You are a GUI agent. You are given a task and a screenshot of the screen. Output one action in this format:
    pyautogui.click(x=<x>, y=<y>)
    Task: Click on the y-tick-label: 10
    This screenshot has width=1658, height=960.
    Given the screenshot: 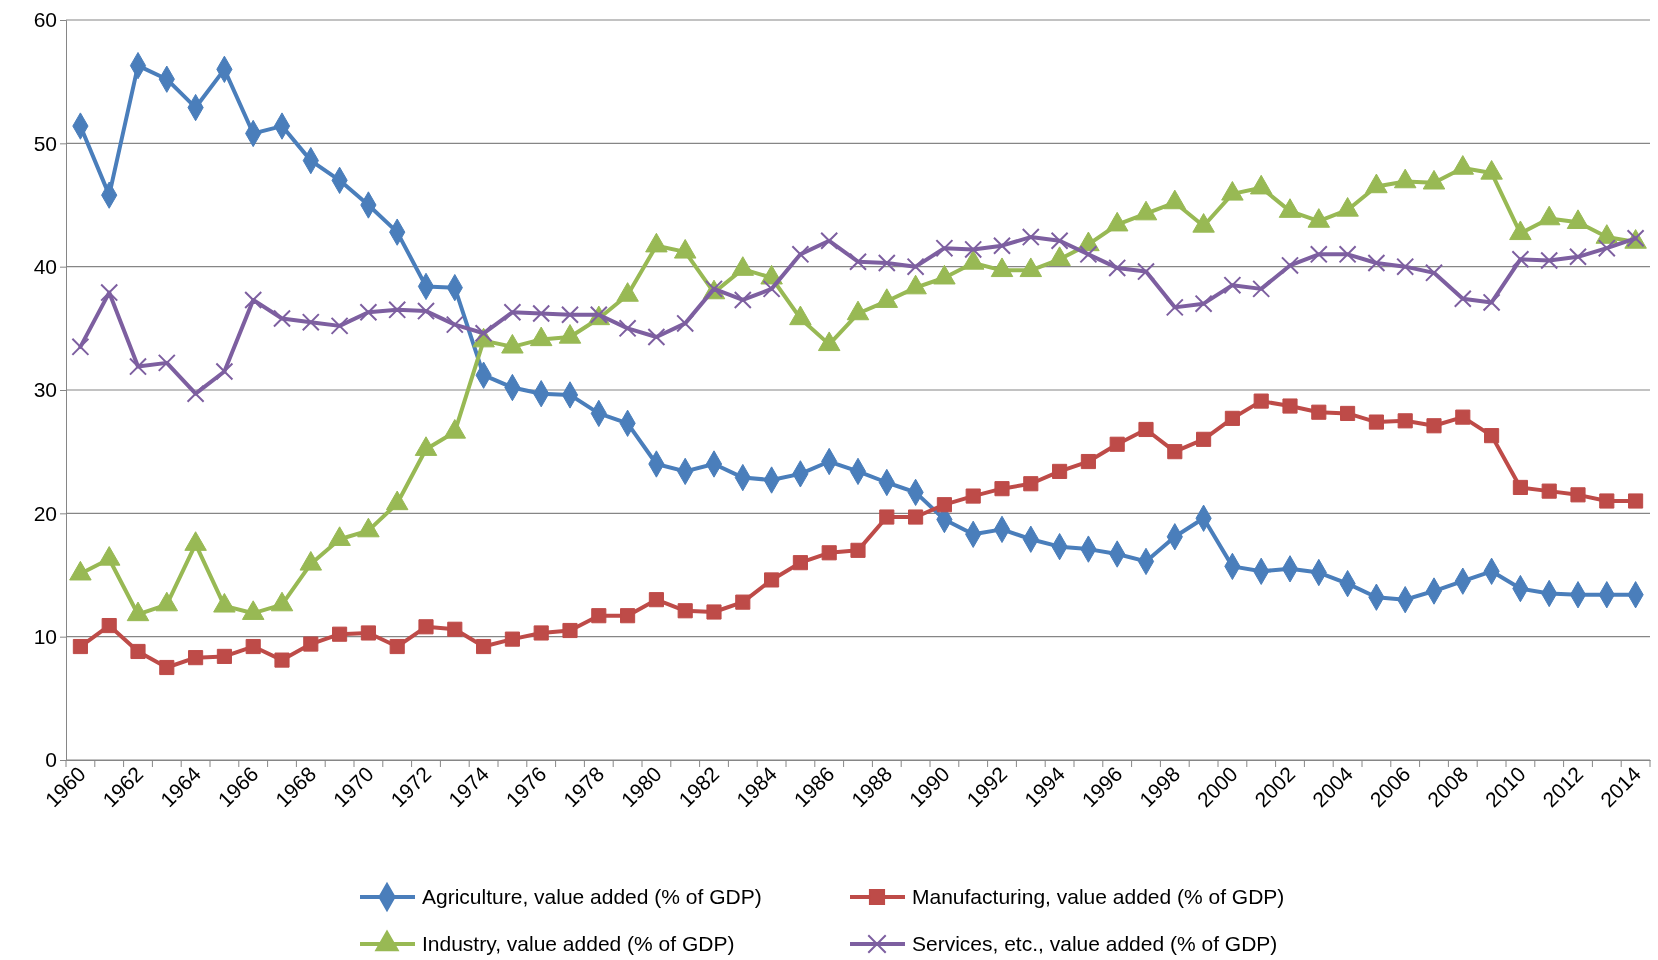 What is the action you would take?
    pyautogui.click(x=45, y=636)
    